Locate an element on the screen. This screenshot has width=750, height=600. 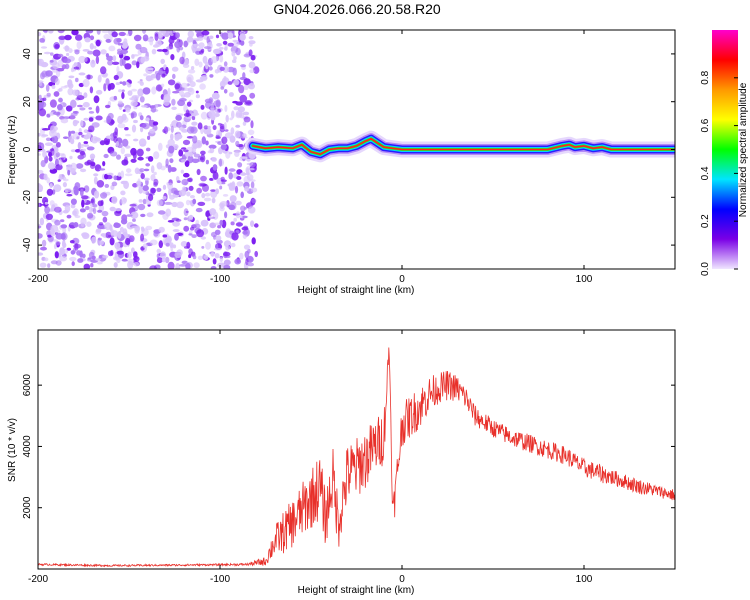
colorbar-gradient is located at coordinates (725, 149).